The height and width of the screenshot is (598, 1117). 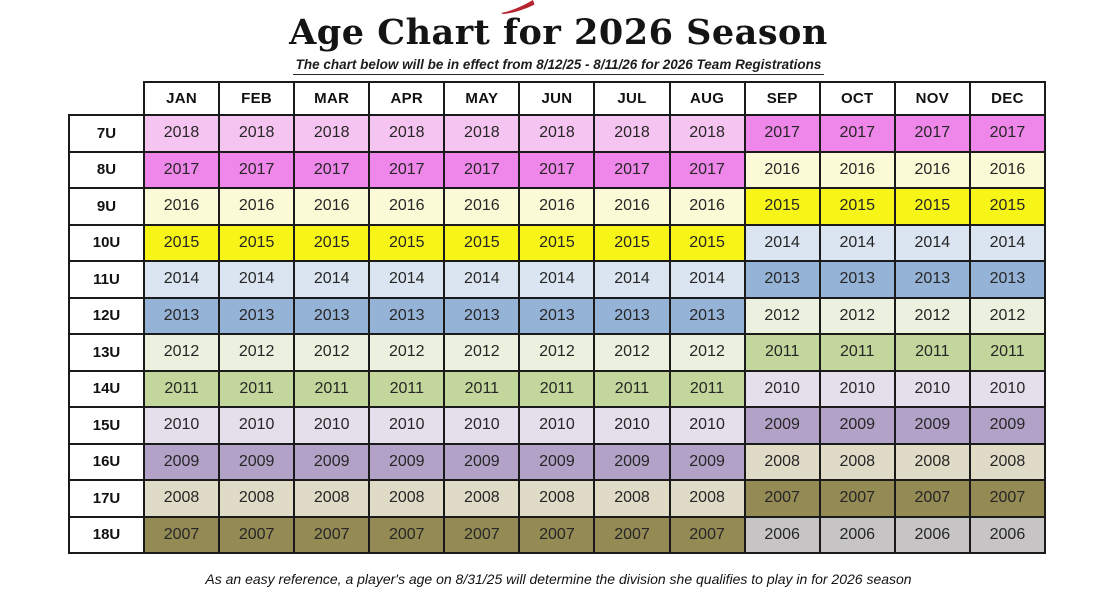 What do you see at coordinates (106, 425) in the screenshot?
I see `division-label: 15U` at bounding box center [106, 425].